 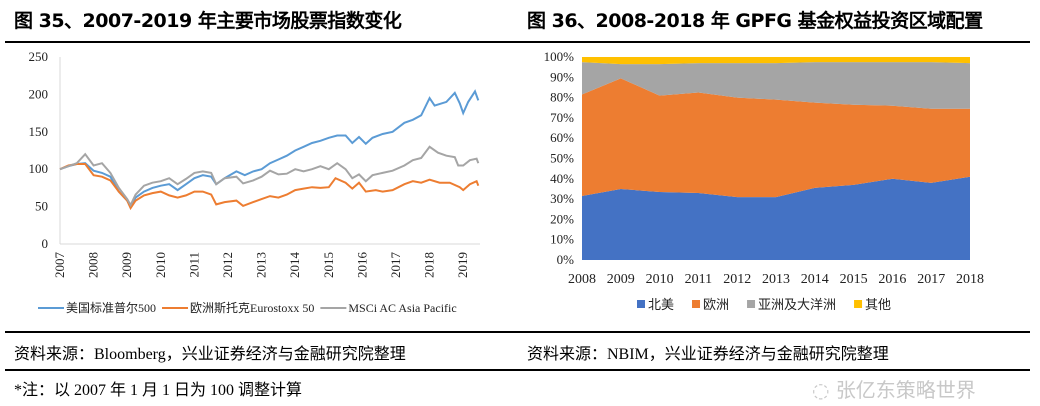 I want to click on wechat-icon: ◌, so click(x=824, y=390).